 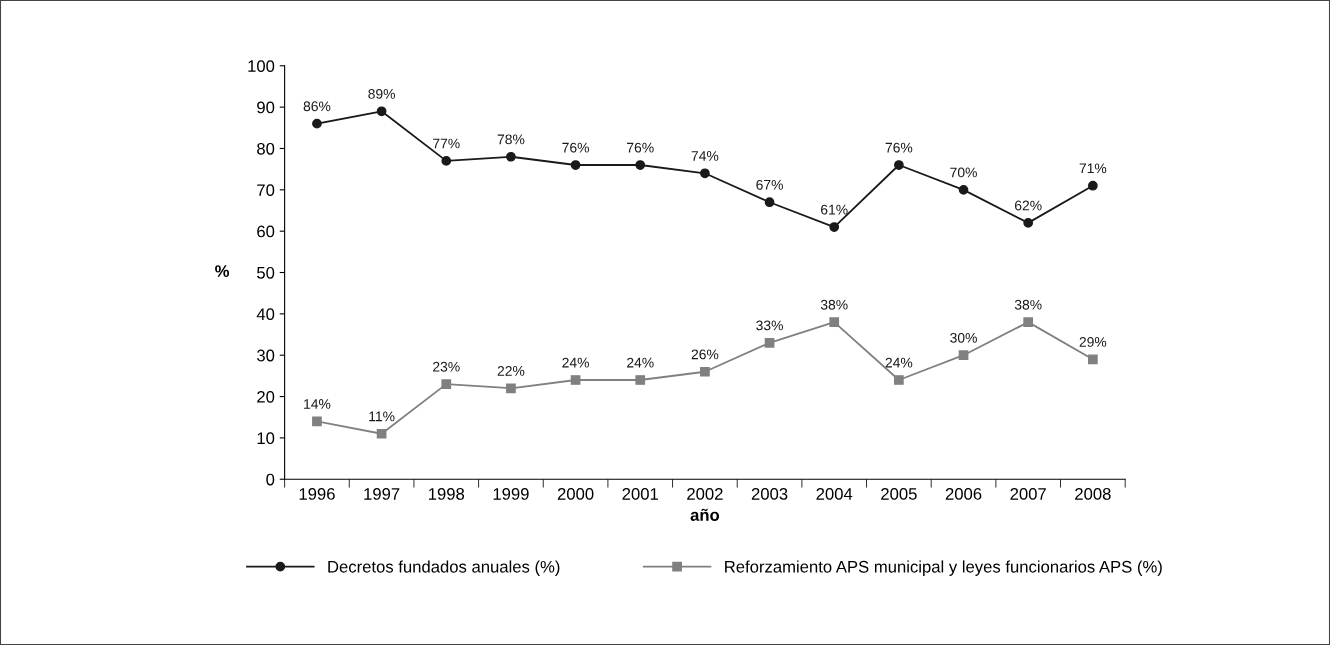 What do you see at coordinates (266, 148) in the screenshot?
I see `y-tick-label: 80` at bounding box center [266, 148].